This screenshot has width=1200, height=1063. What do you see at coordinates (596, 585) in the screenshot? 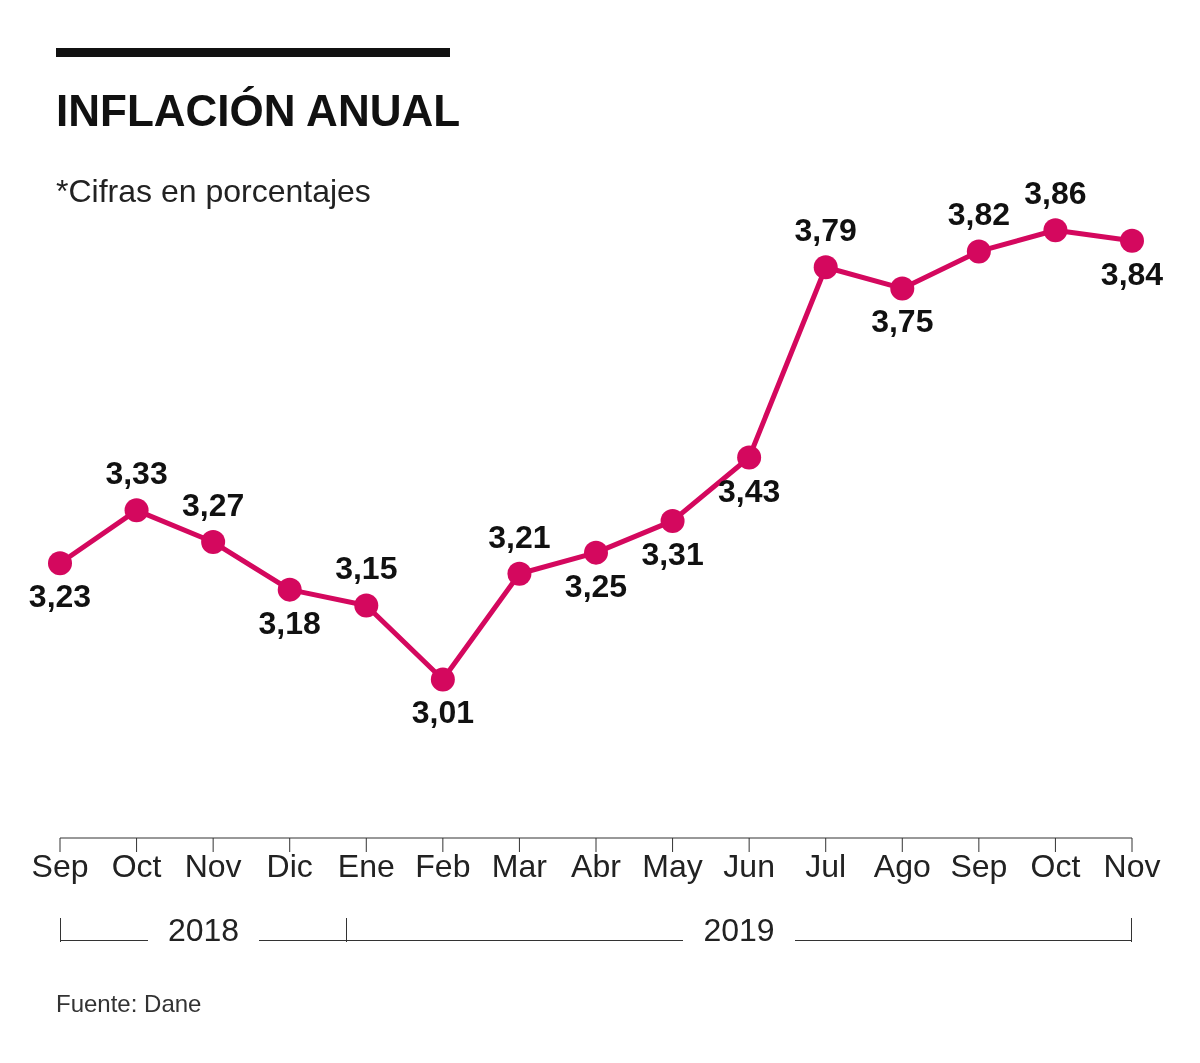
I see `data-label: 3,25` at bounding box center [596, 585].